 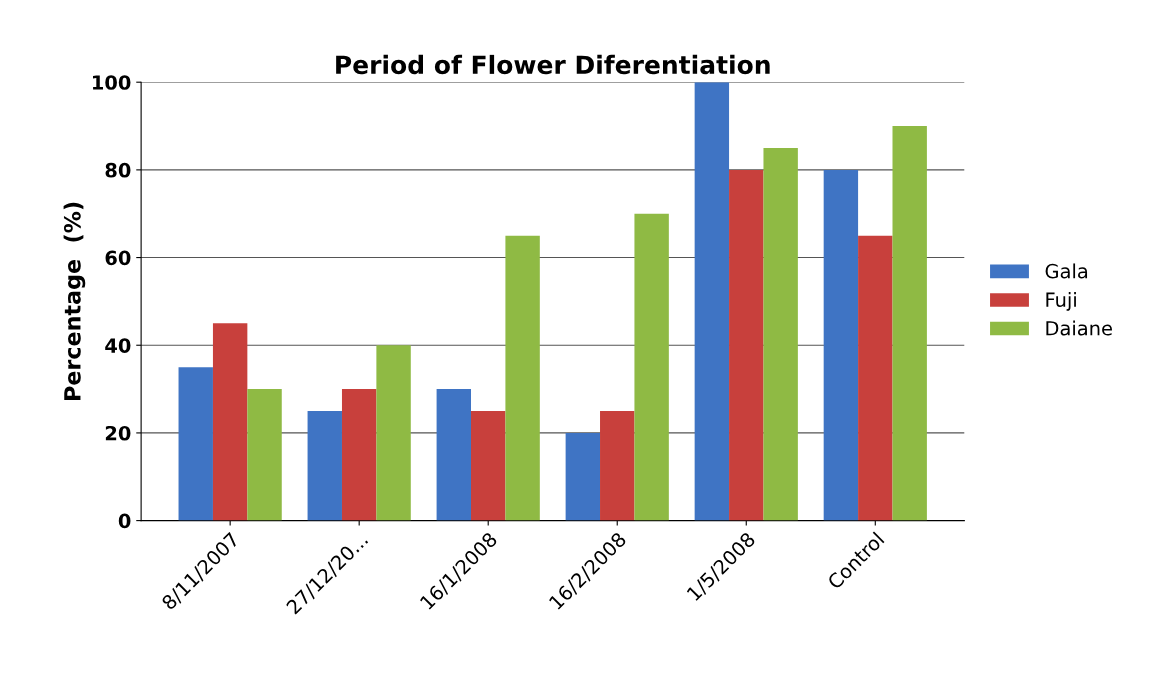 What do you see at coordinates (112, 82) in the screenshot?
I see `y-tick-label: 100` at bounding box center [112, 82].